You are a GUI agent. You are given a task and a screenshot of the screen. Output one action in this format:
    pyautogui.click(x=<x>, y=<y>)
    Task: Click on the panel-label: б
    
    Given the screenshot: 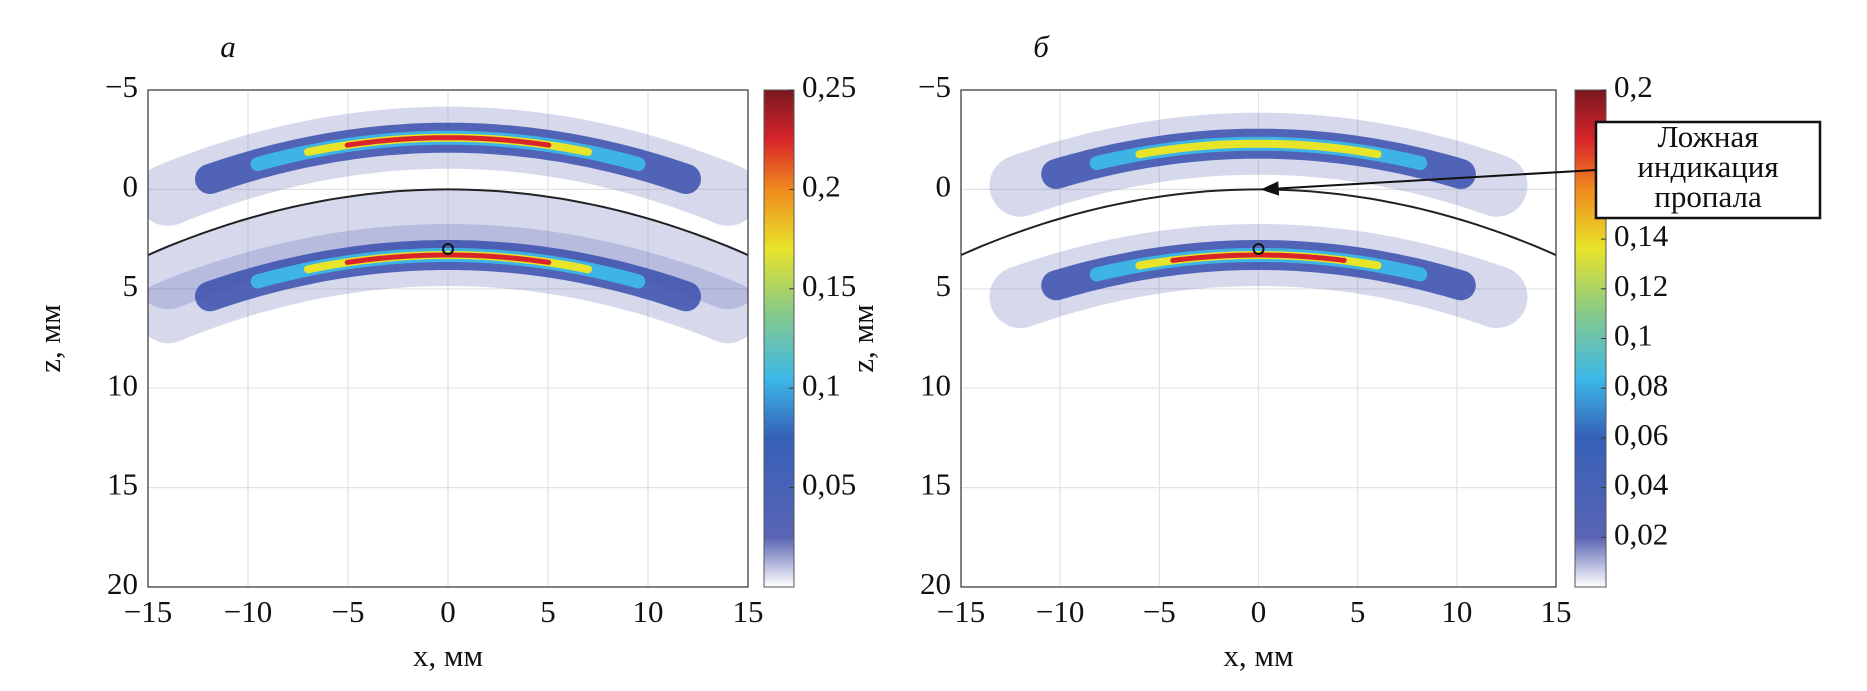 What is the action you would take?
    pyautogui.click(x=1041, y=46)
    